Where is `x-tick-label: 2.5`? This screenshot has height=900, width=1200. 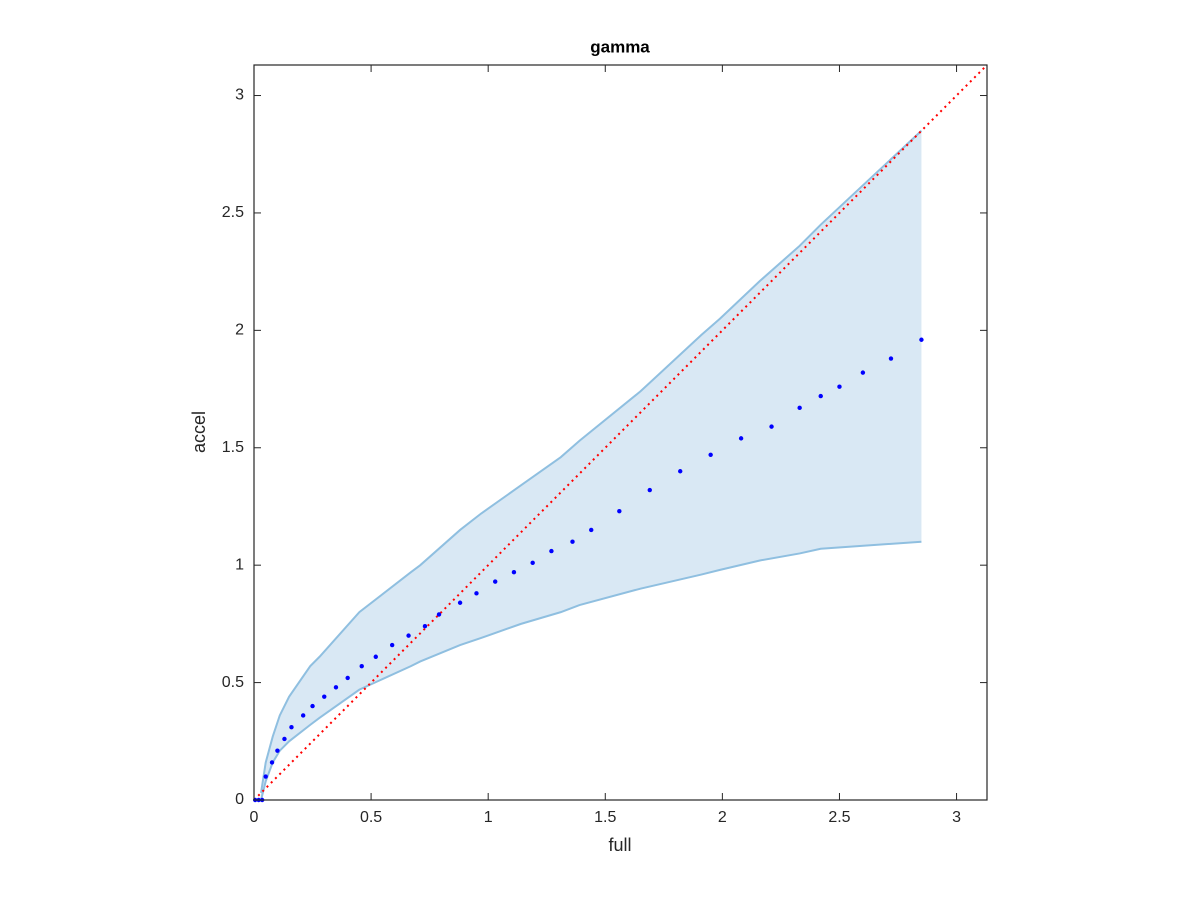 x-tick-label: 2.5 is located at coordinates (839, 817).